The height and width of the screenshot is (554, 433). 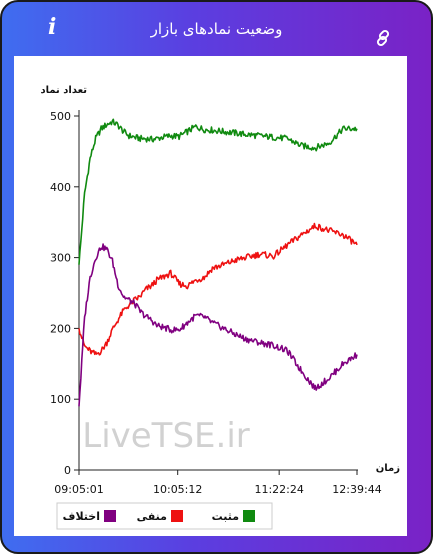 What do you see at coordinates (67, 470) in the screenshot?
I see `y-tick-label: 0` at bounding box center [67, 470].